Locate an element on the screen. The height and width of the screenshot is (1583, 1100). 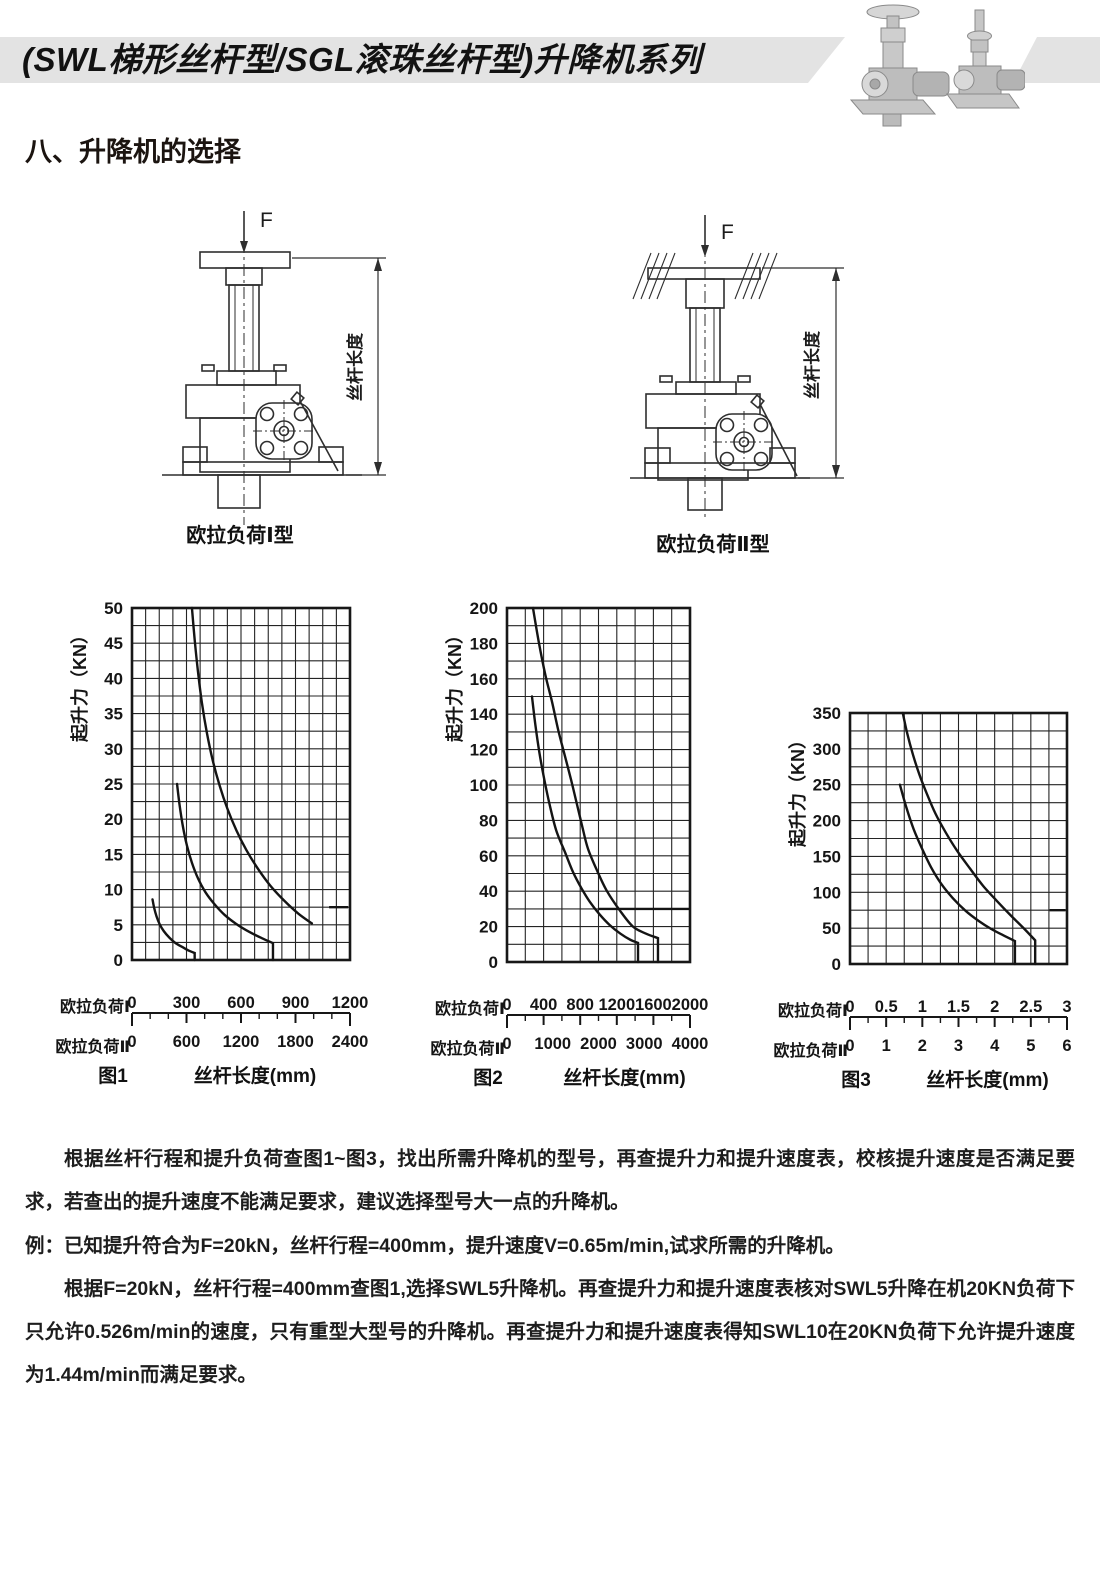
x-tick-label: 5 is located at coordinates (1030, 1046).